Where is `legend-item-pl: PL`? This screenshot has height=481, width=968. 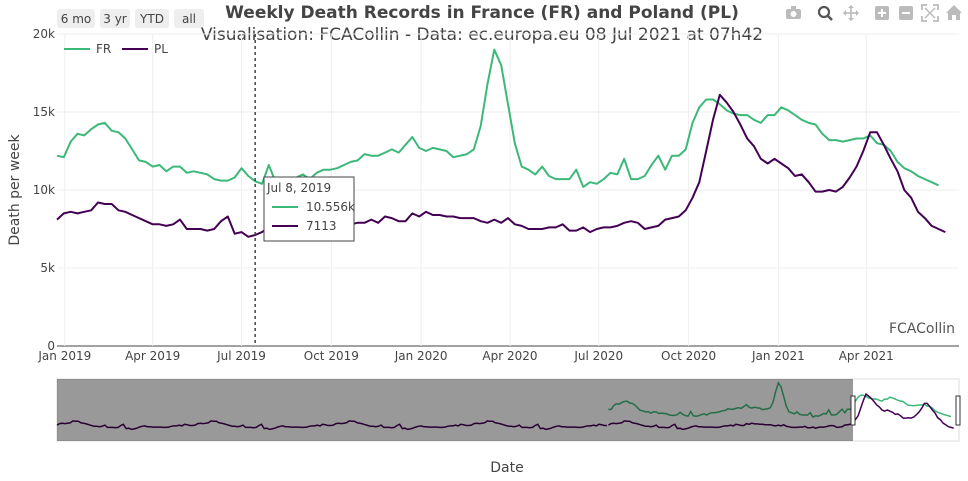 legend-item-pl: PL is located at coordinates (145, 49).